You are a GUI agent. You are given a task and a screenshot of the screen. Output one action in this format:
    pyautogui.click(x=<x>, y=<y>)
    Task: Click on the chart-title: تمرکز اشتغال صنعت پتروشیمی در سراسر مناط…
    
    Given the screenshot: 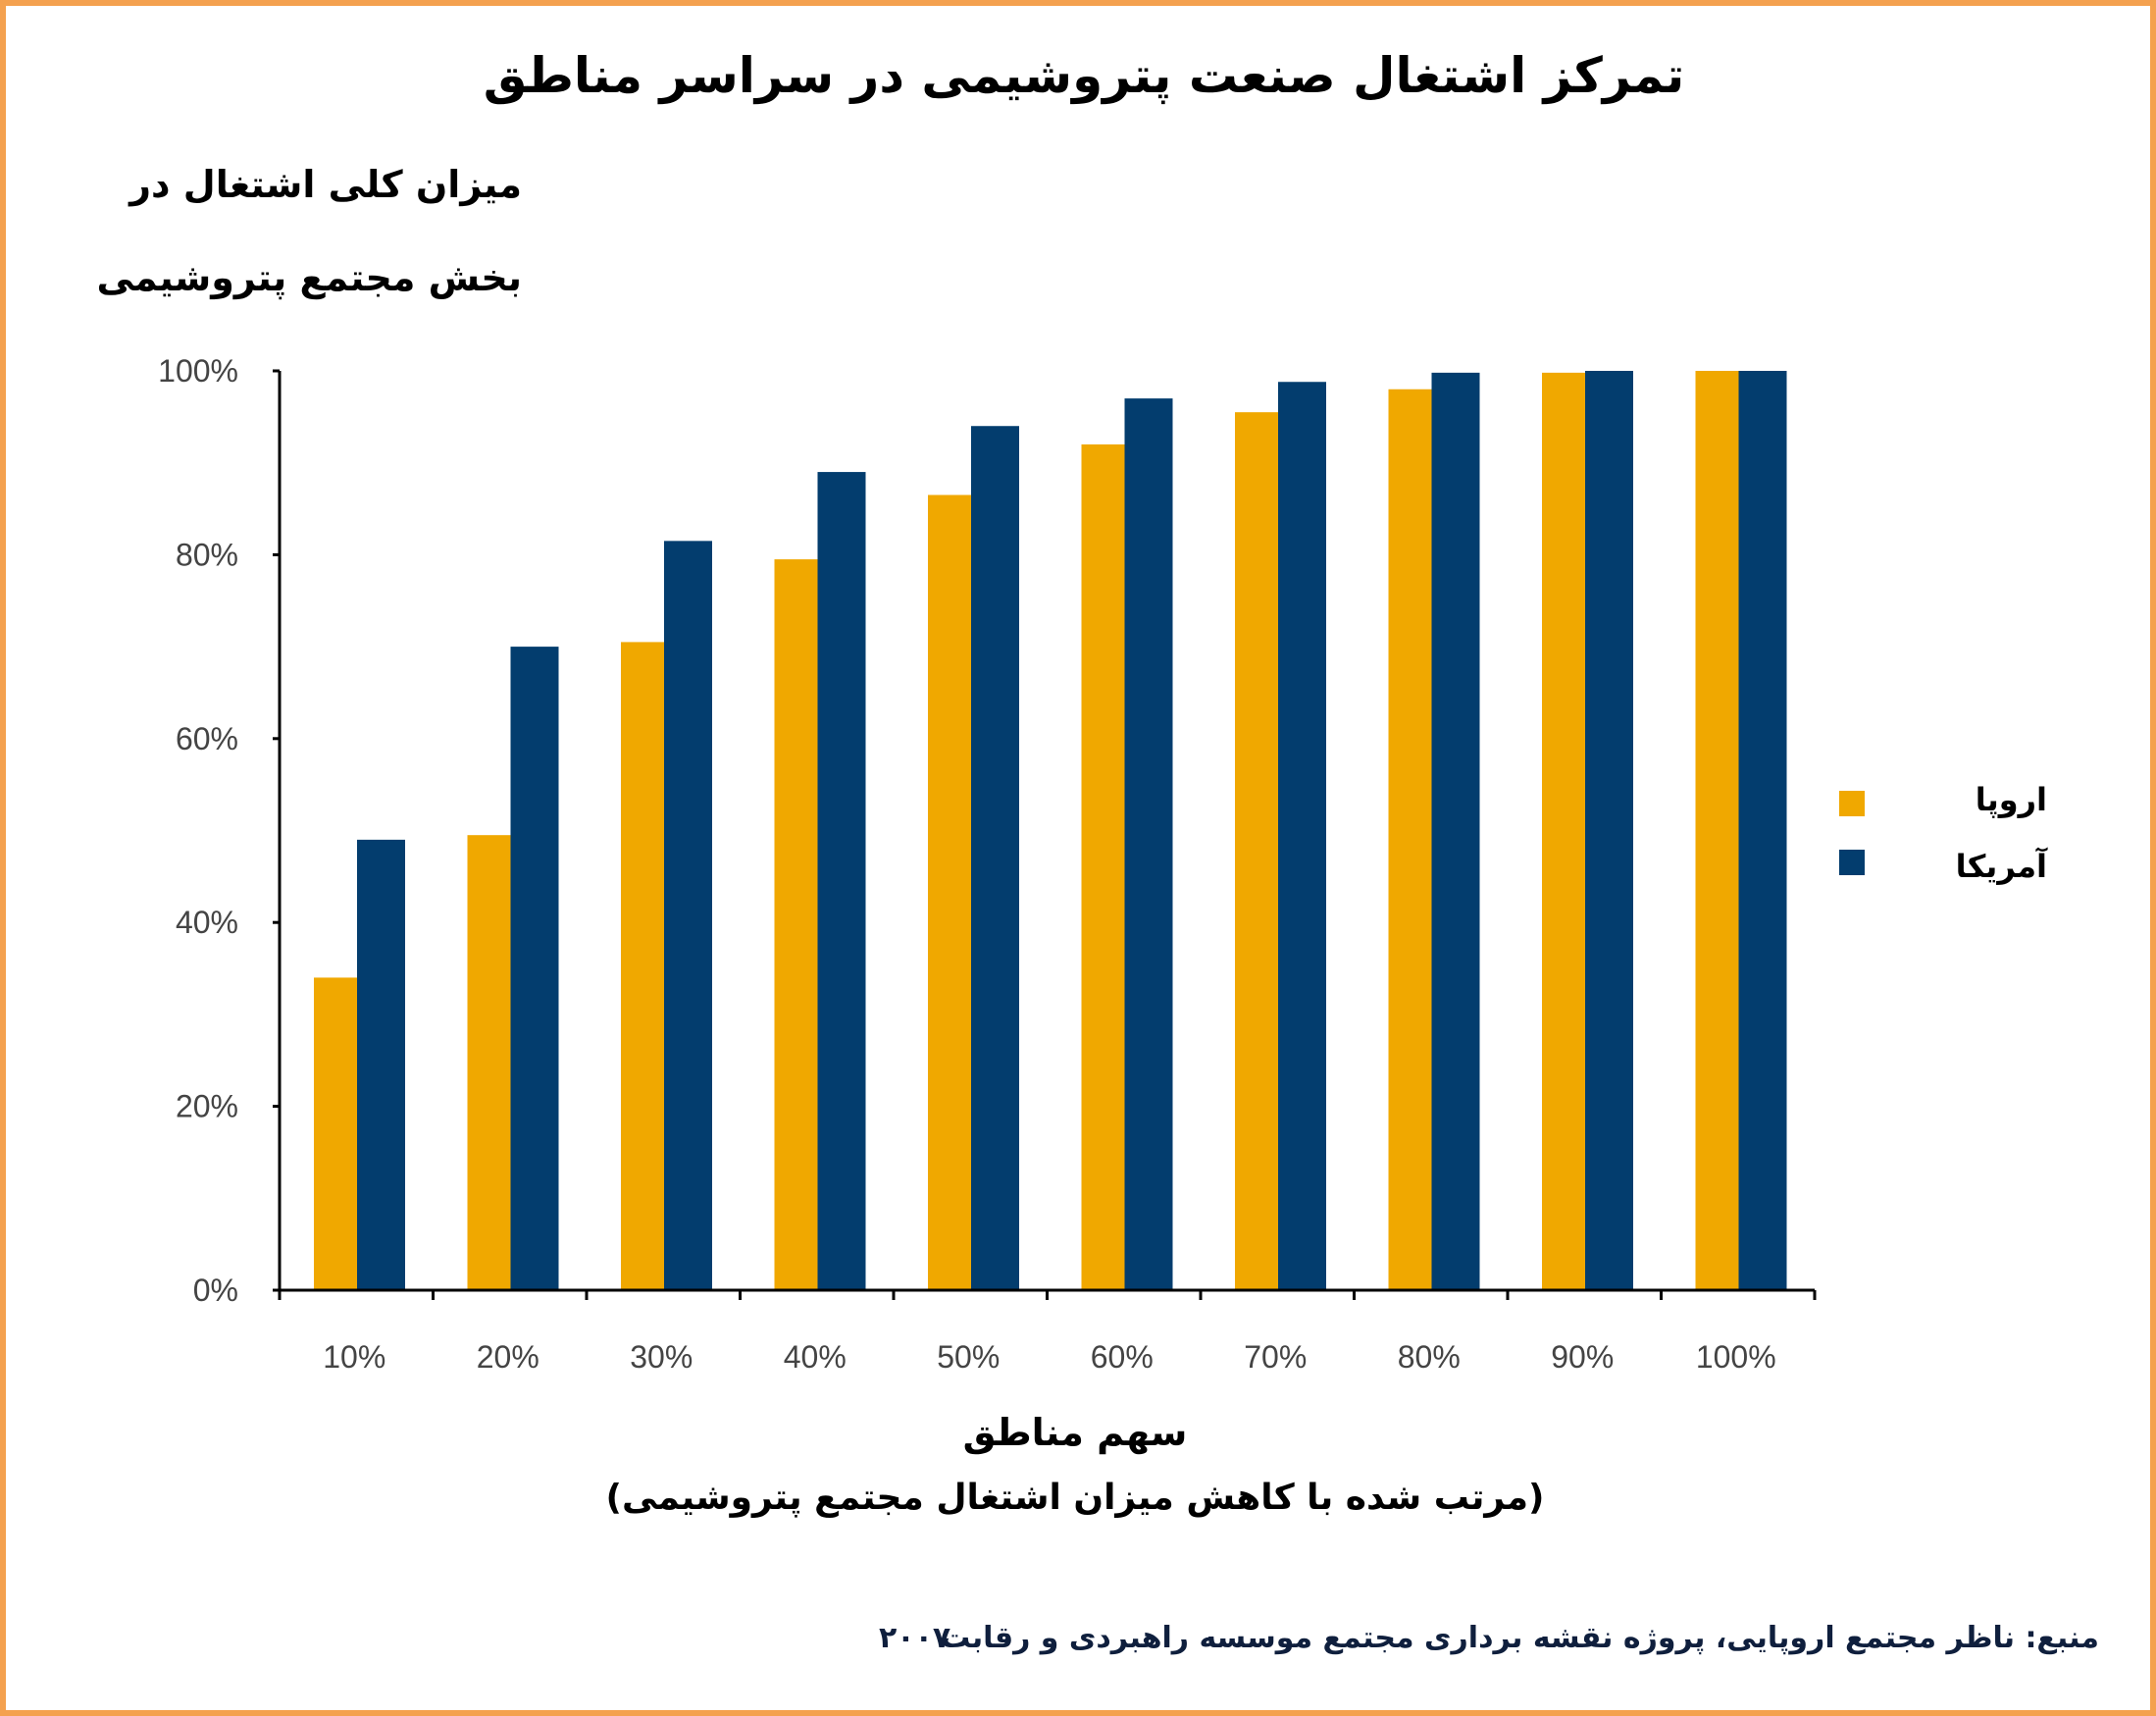 What is the action you would take?
    pyautogui.click(x=1084, y=75)
    